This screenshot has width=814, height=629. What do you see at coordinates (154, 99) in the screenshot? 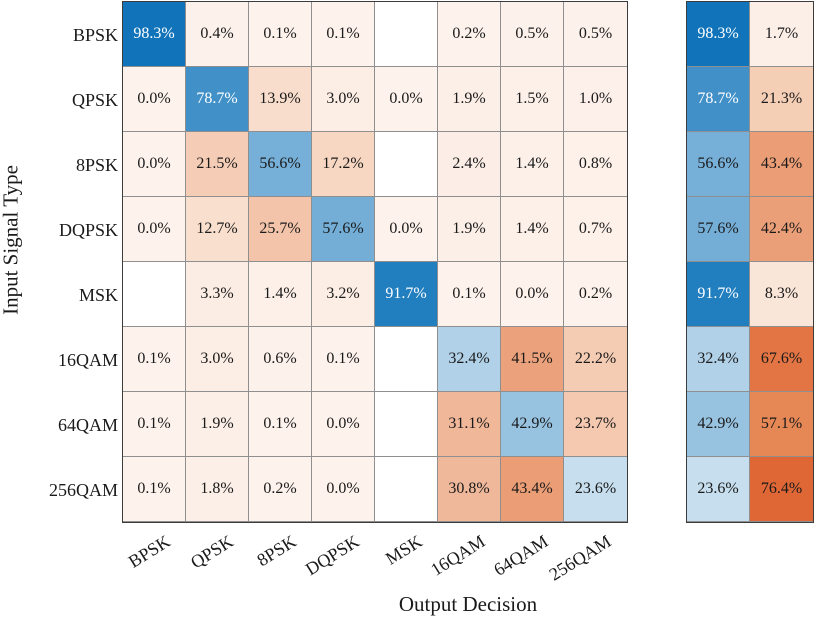
I see `matrix-cell-QPSK-BPSK: 0.0%` at bounding box center [154, 99].